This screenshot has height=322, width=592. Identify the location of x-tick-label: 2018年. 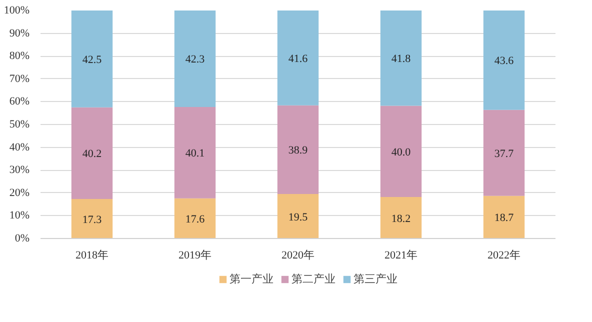
(92, 256).